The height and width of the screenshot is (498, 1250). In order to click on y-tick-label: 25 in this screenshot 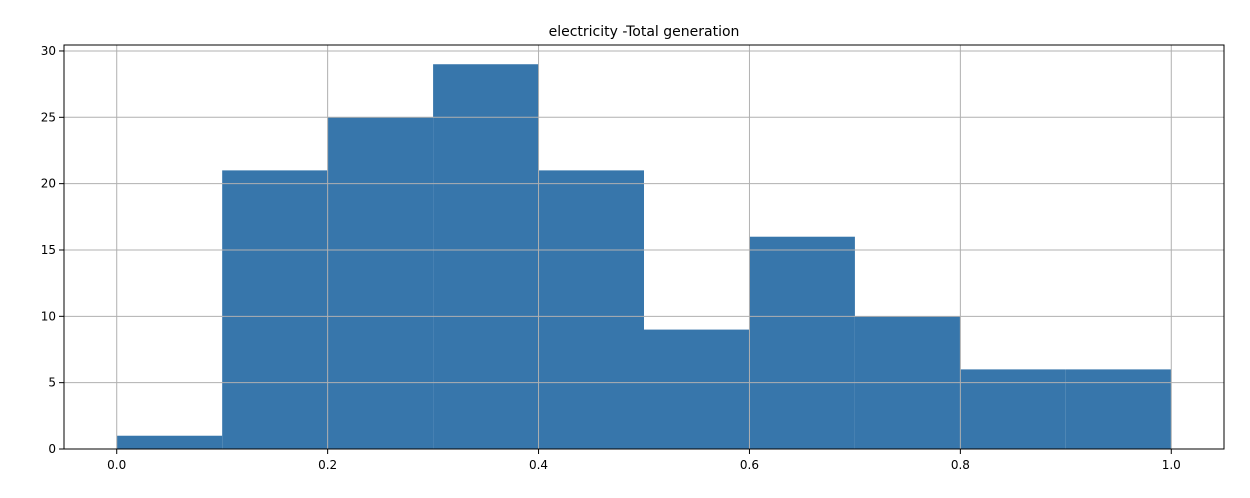, I will do `click(48, 117)`.